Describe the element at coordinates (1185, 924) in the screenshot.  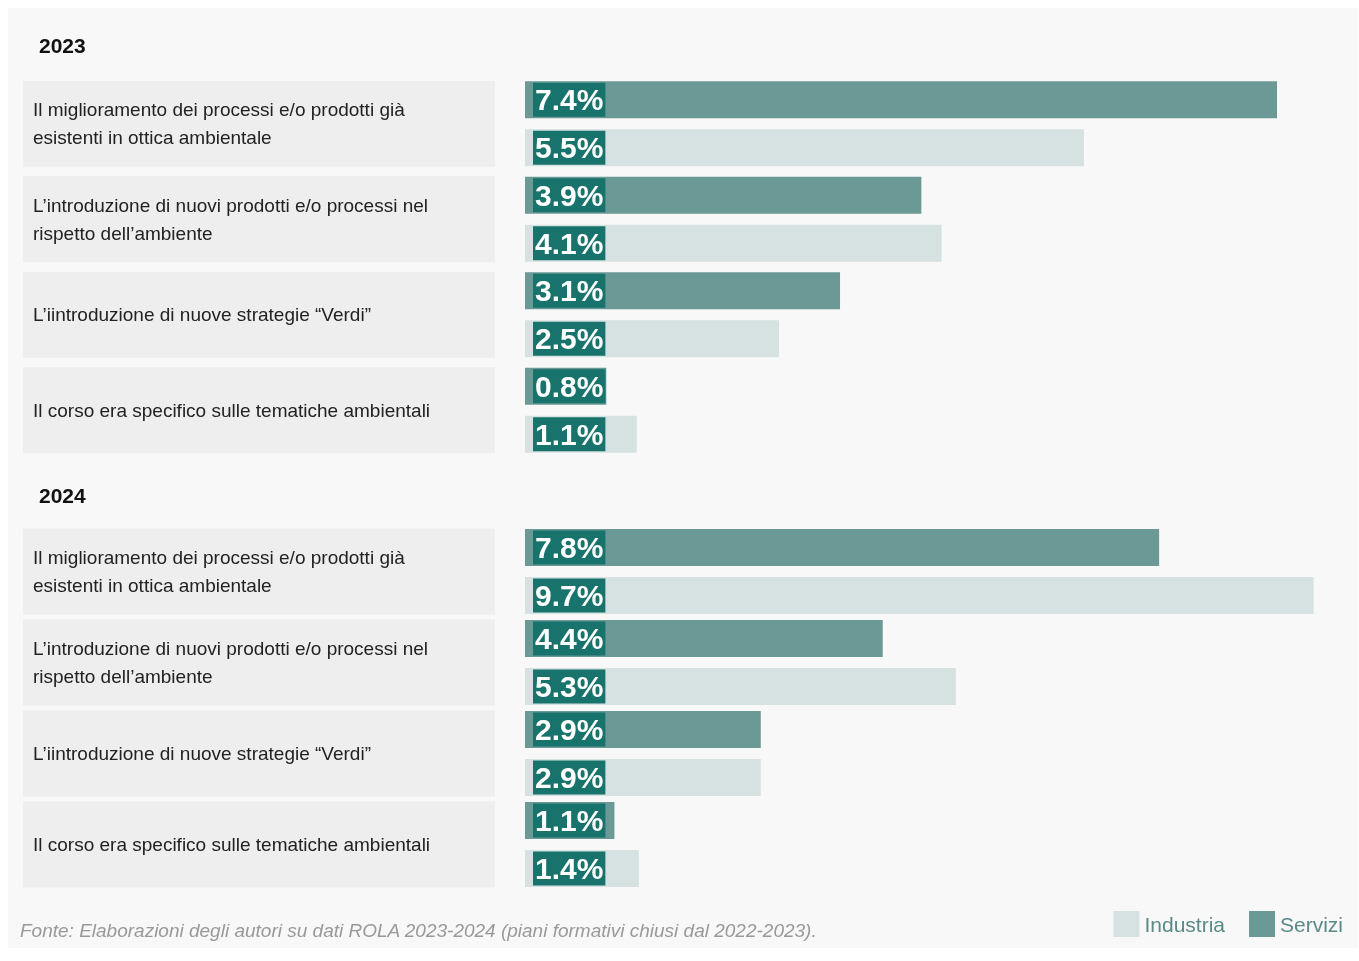
I see `legend-label: Industria` at that location.